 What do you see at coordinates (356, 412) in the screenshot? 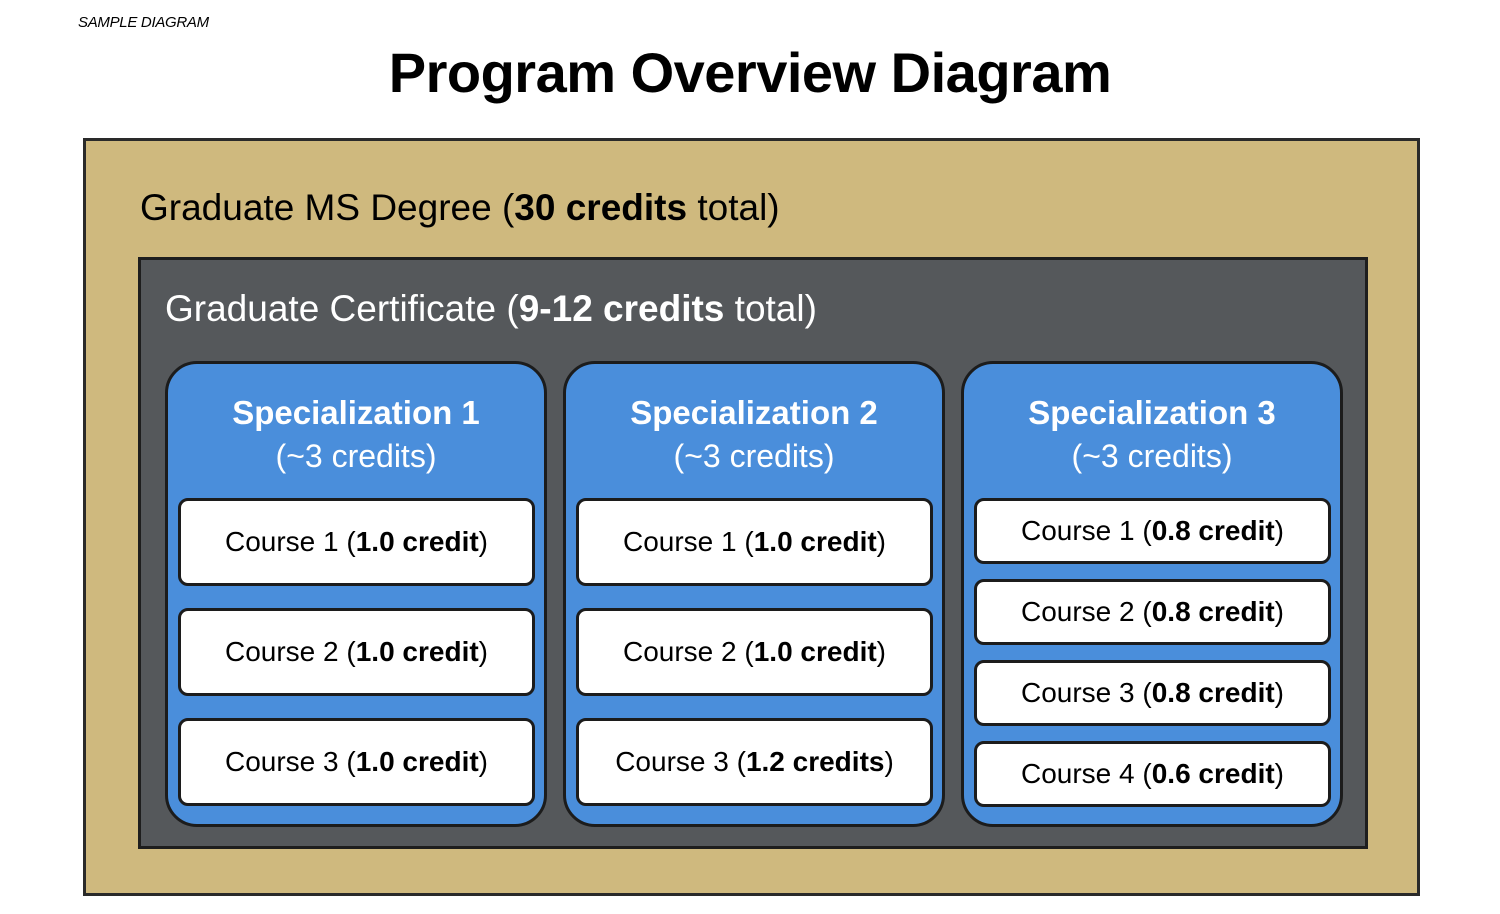
I see `specialization-name: Specialization 1` at bounding box center [356, 412].